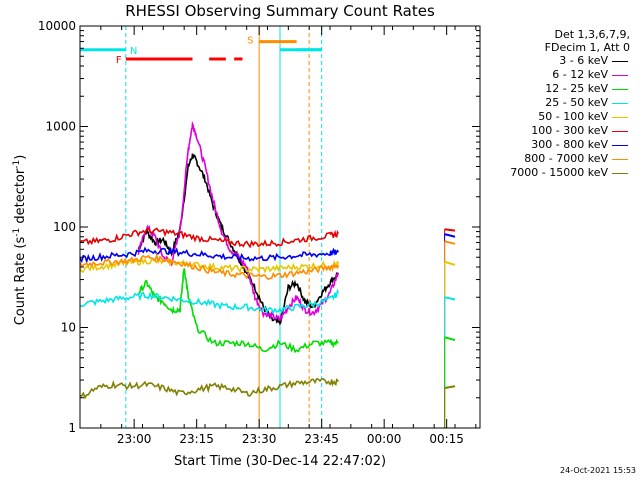  I want to click on legend-label: 800 - 7000 keV, so click(566, 158).